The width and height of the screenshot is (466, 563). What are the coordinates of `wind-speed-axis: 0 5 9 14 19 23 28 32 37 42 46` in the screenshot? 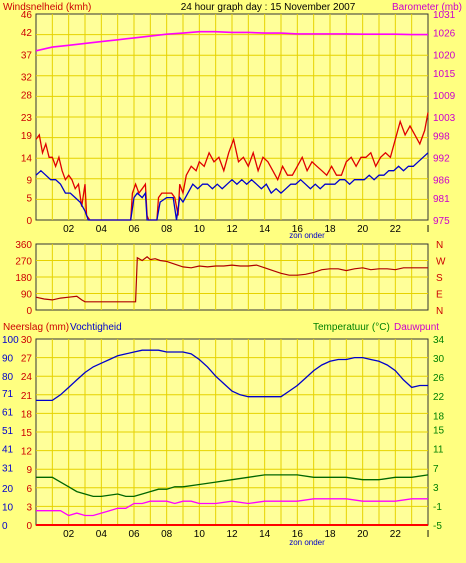 It's located at (27, 118).